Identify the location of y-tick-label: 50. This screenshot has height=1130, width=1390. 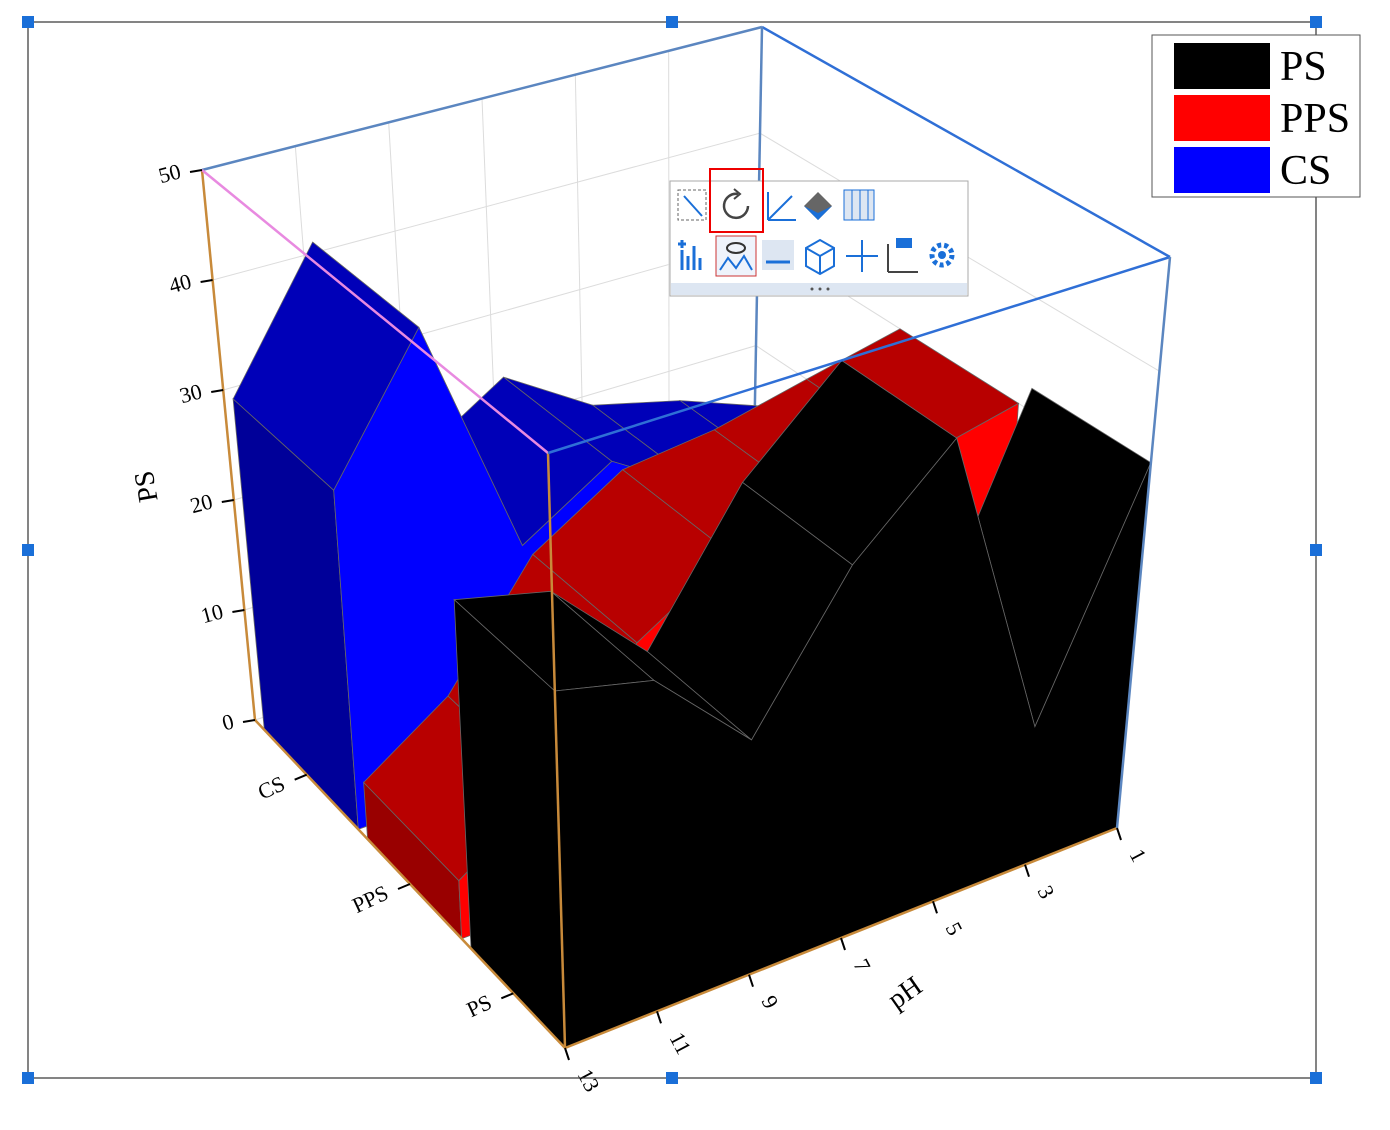
(170, 173).